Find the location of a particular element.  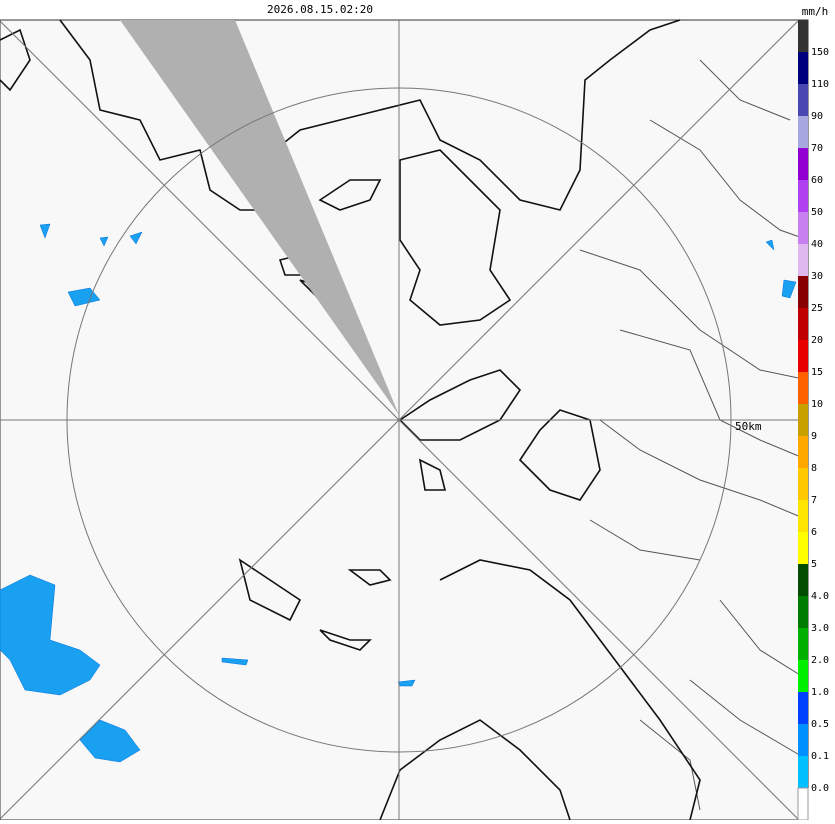

legend-label: 8 is located at coordinates (814, 468).